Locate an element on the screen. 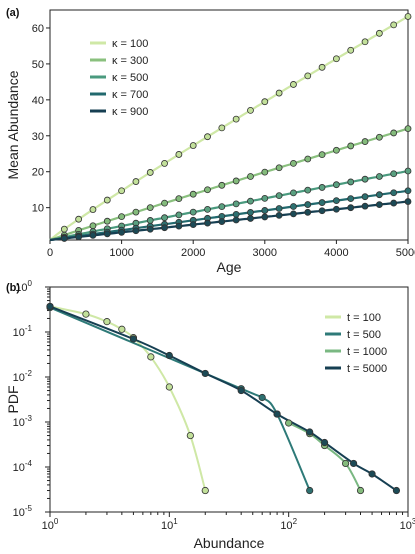 The height and width of the screenshot is (554, 415). y-tick-label: 10⁻¹ is located at coordinates (23, 331).